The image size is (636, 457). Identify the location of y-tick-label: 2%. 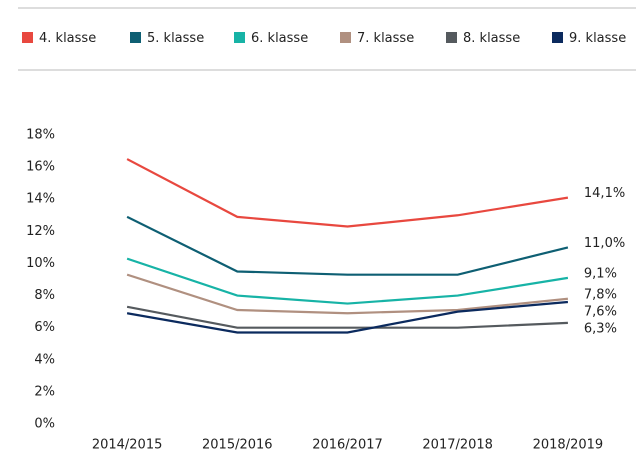
(44, 391).